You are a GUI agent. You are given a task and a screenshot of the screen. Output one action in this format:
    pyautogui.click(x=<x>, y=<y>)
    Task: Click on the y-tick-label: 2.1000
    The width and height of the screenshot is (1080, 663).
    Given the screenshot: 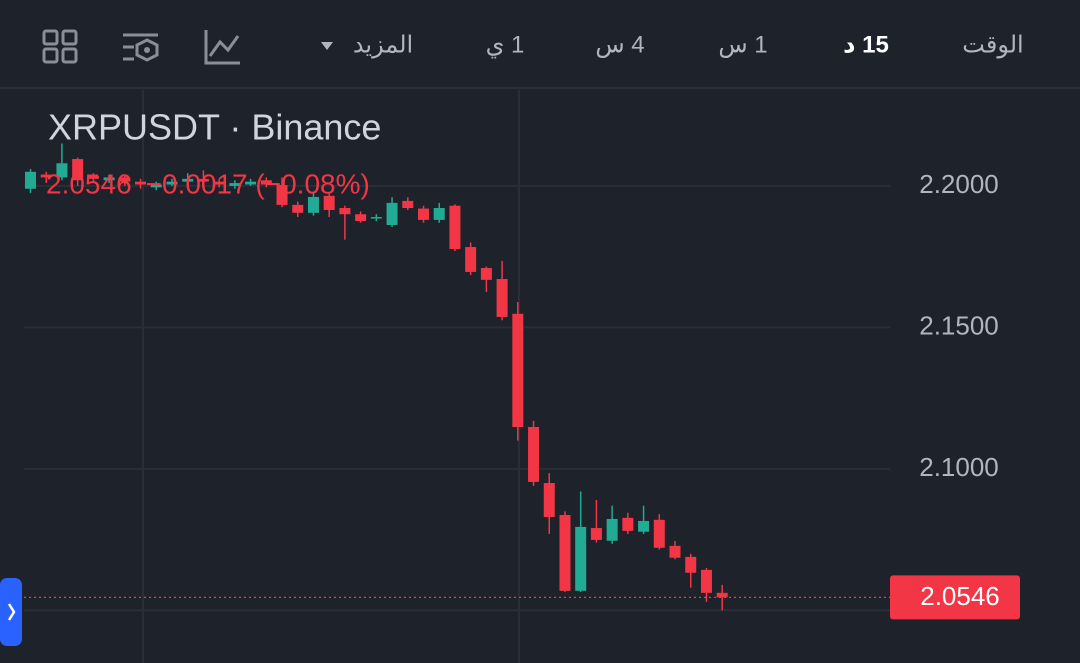 What is the action you would take?
    pyautogui.click(x=959, y=467)
    